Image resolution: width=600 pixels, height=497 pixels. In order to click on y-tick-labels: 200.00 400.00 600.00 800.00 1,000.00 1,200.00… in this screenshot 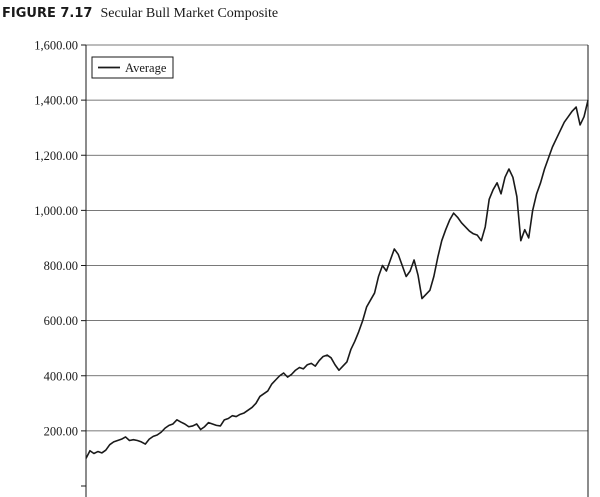, I will do `click(56, 239)`.